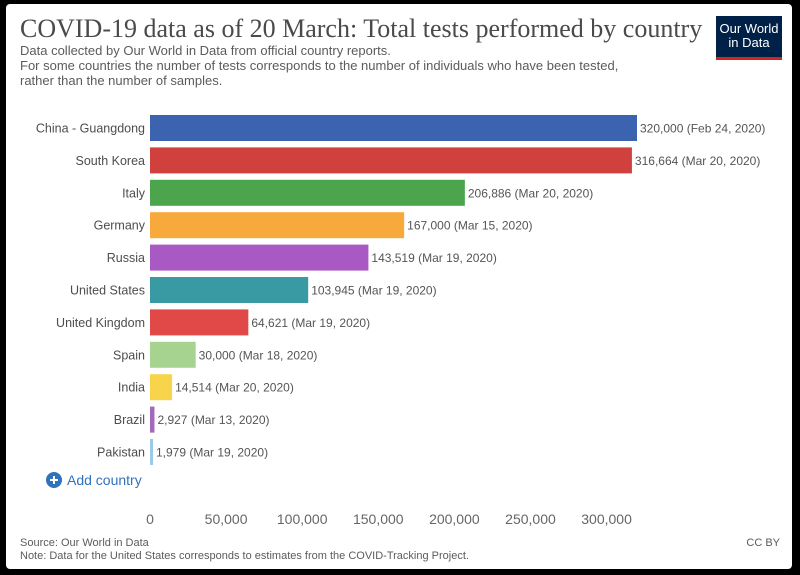 This screenshot has height=575, width=800. What do you see at coordinates (454, 519) in the screenshot?
I see `x-tick-label: 200,000` at bounding box center [454, 519].